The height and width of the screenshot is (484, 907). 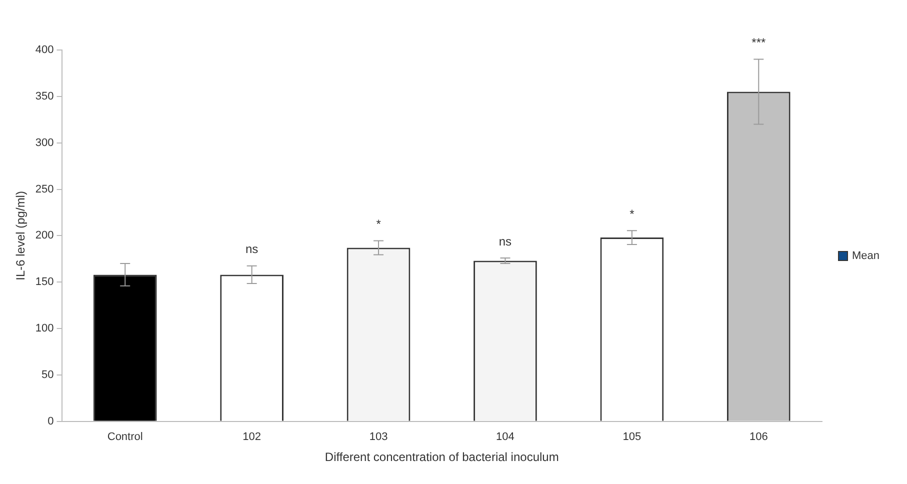 What do you see at coordinates (44, 328) in the screenshot?
I see `y-tick-label: 100` at bounding box center [44, 328].